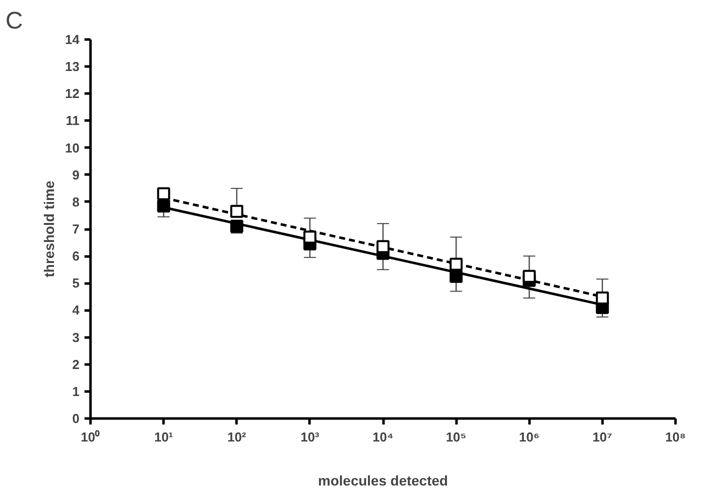 The height and width of the screenshot is (491, 715). I want to click on y-tick-label: 7, so click(76, 229).